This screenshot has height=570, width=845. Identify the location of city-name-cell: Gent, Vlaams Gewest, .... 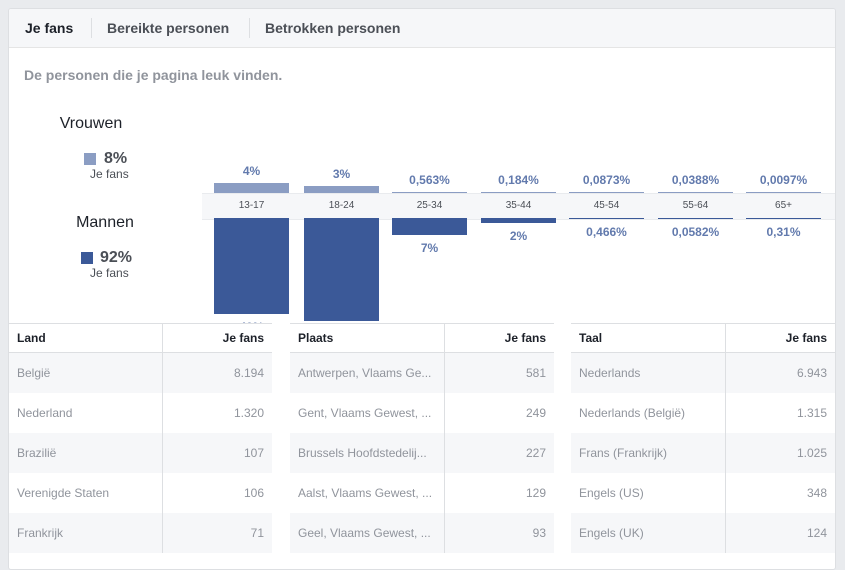
(367, 413).